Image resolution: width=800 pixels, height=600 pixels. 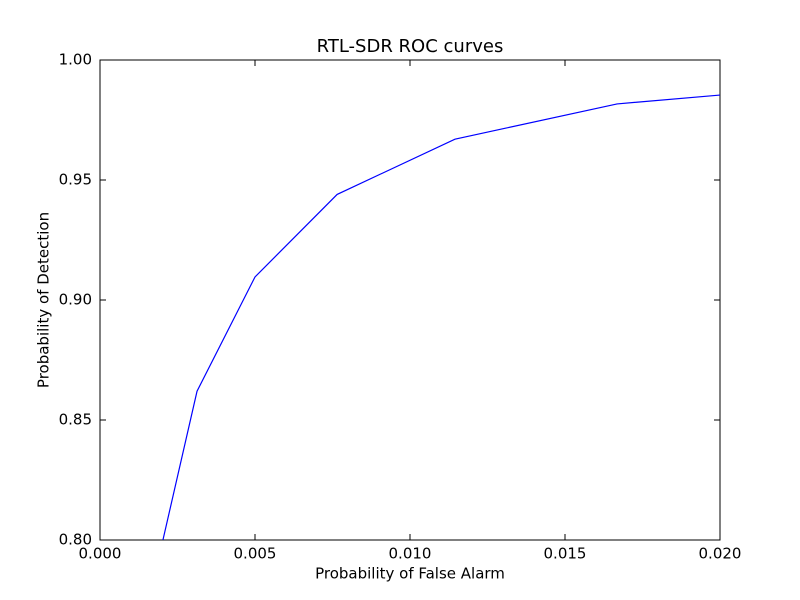 What do you see at coordinates (410, 574) in the screenshot?
I see `x-axis-label: Probability of False Alarm` at bounding box center [410, 574].